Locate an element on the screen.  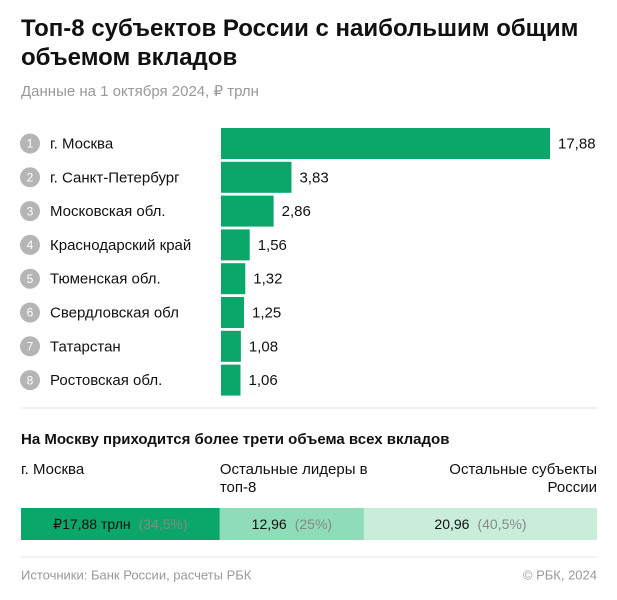
rank-label: 4 is located at coordinates (30, 245).